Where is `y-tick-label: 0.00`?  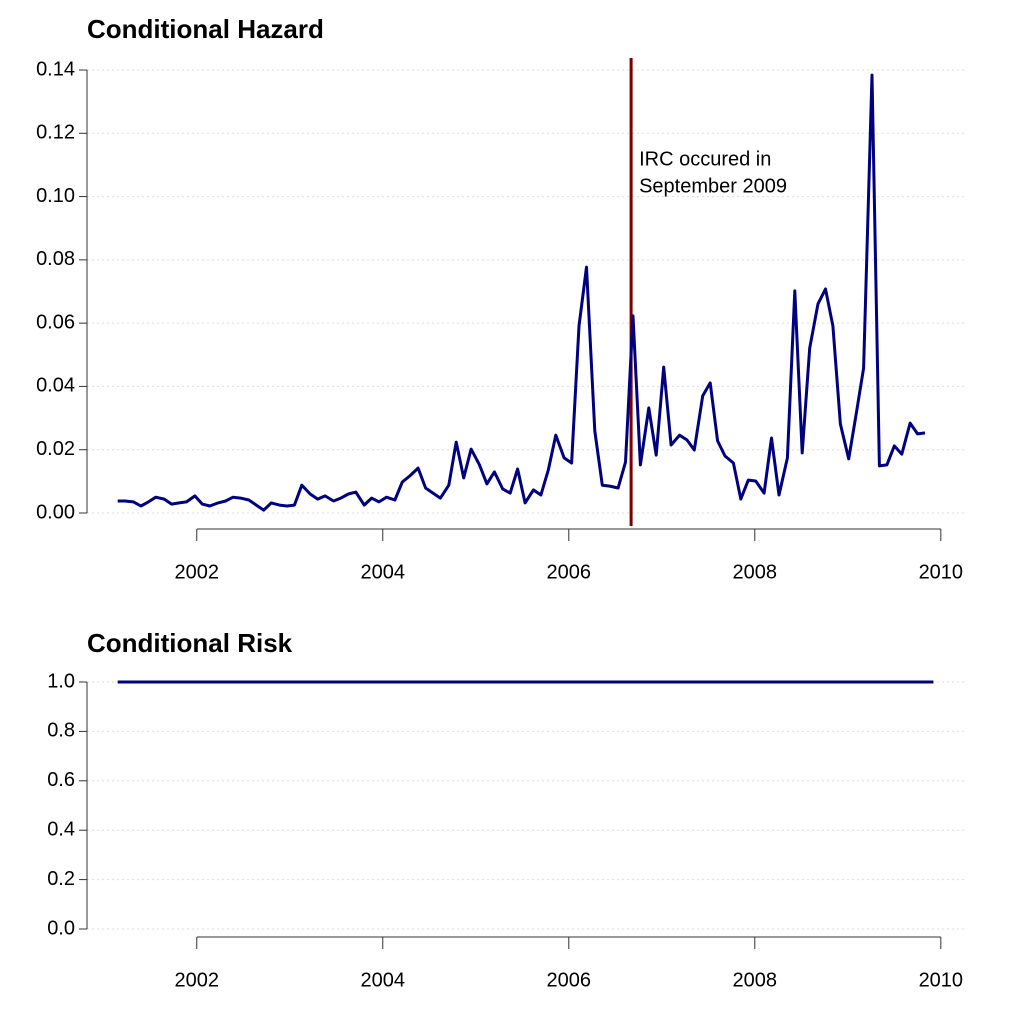
y-tick-label: 0.00 is located at coordinates (55, 512).